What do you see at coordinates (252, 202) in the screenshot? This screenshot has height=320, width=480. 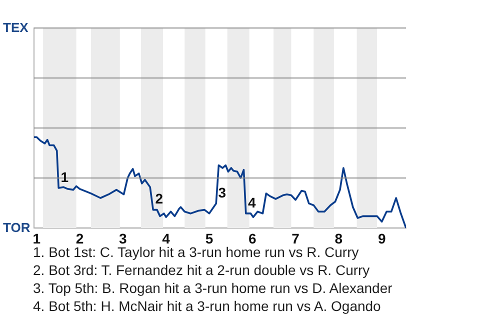 I see `annotation: 4` at bounding box center [252, 202].